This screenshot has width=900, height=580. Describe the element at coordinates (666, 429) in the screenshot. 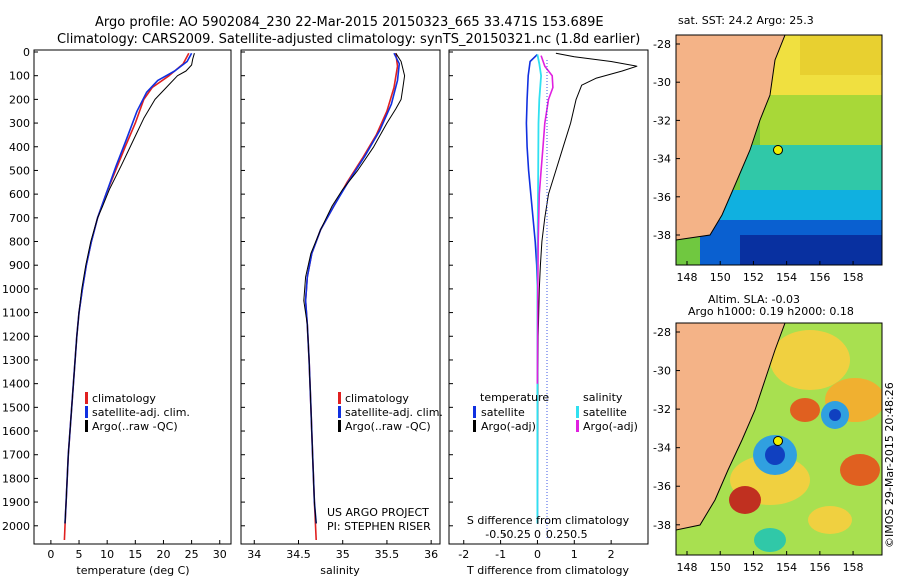

I see `sla-lat-axis: -28 -30 -32 -34 -36 -38` at that location.